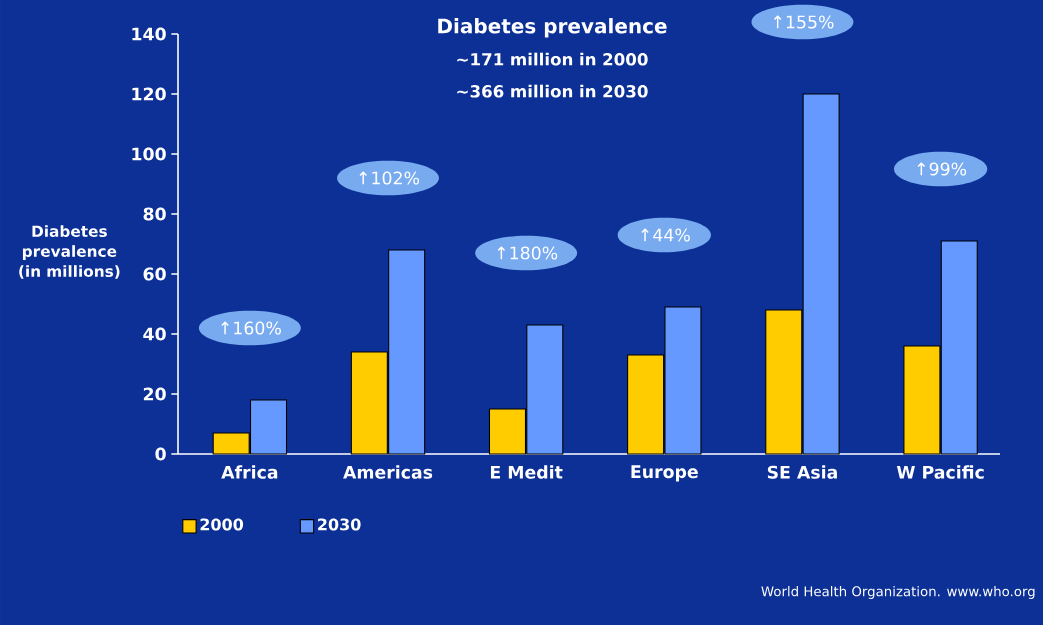 This screenshot has width=1043, height=625. What do you see at coordinates (664, 473) in the screenshot?
I see `x-tick-label: Europe` at bounding box center [664, 473].